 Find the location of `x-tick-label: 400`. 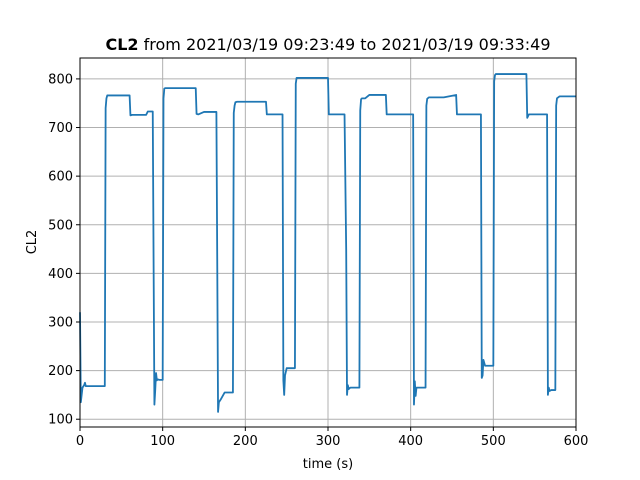

x-tick-label: 400 is located at coordinates (410, 441).